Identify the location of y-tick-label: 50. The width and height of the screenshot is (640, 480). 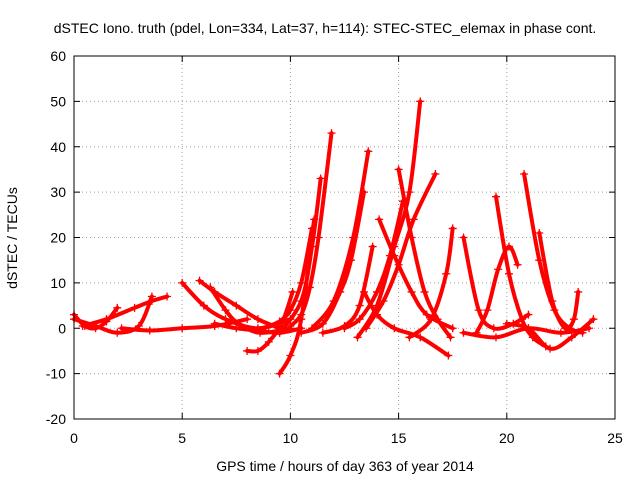
(58, 101).